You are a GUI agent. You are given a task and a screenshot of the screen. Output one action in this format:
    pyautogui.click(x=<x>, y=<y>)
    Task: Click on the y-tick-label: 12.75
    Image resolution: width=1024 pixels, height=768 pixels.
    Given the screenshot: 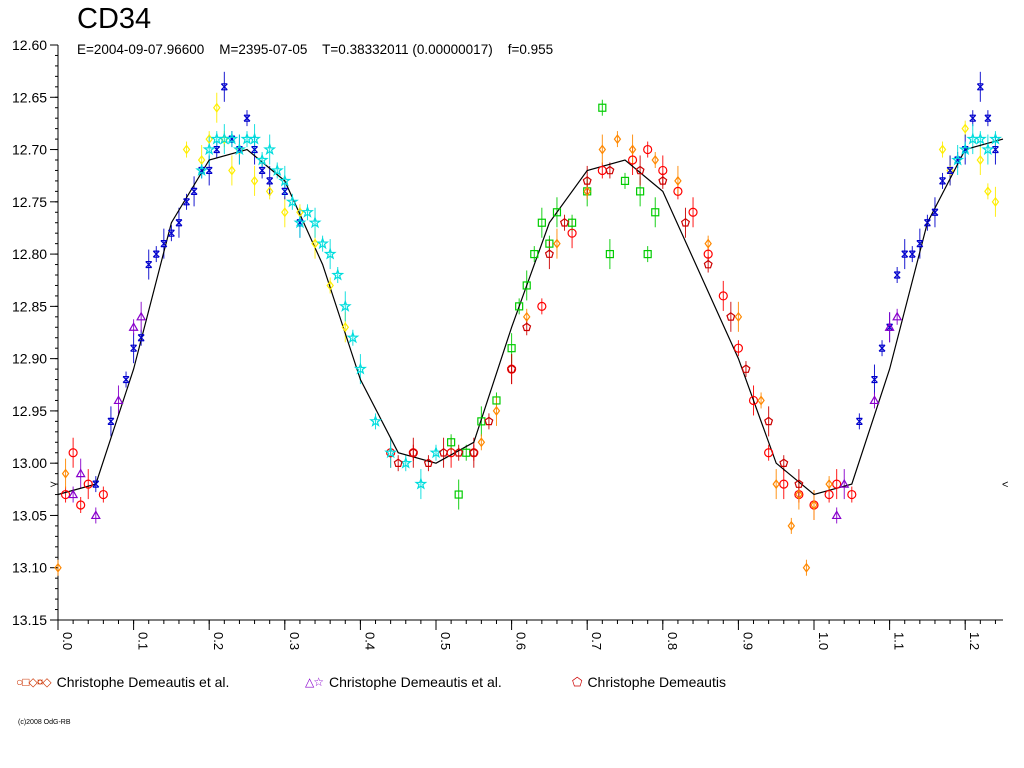 What is the action you would take?
    pyautogui.click(x=29, y=202)
    